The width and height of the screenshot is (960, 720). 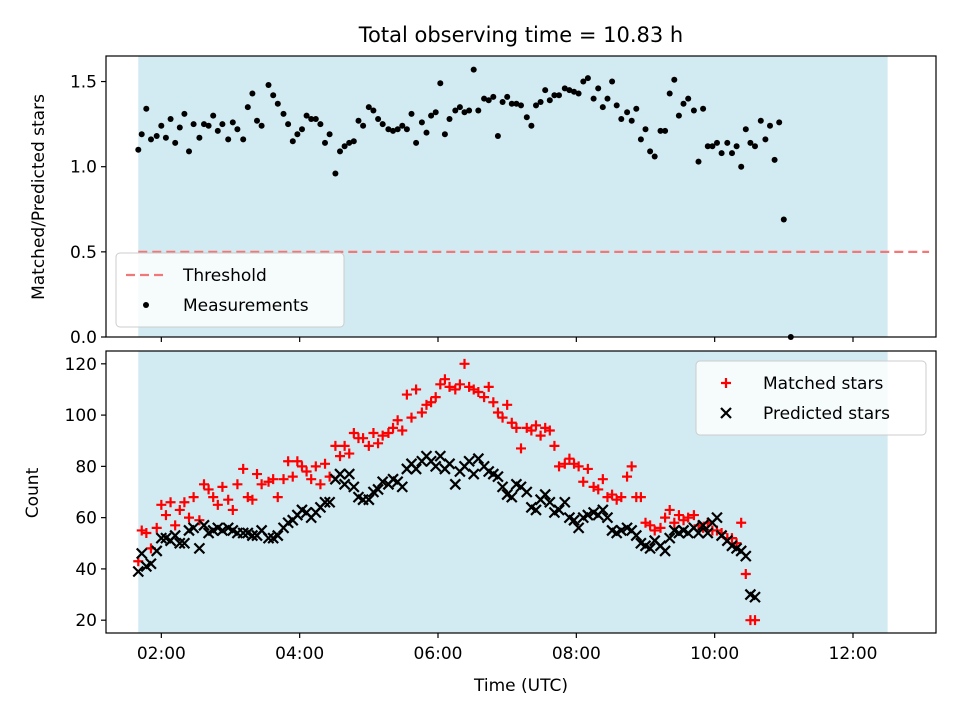 What do you see at coordinates (246, 306) in the screenshot?
I see `legend-label: Measurements` at bounding box center [246, 306].